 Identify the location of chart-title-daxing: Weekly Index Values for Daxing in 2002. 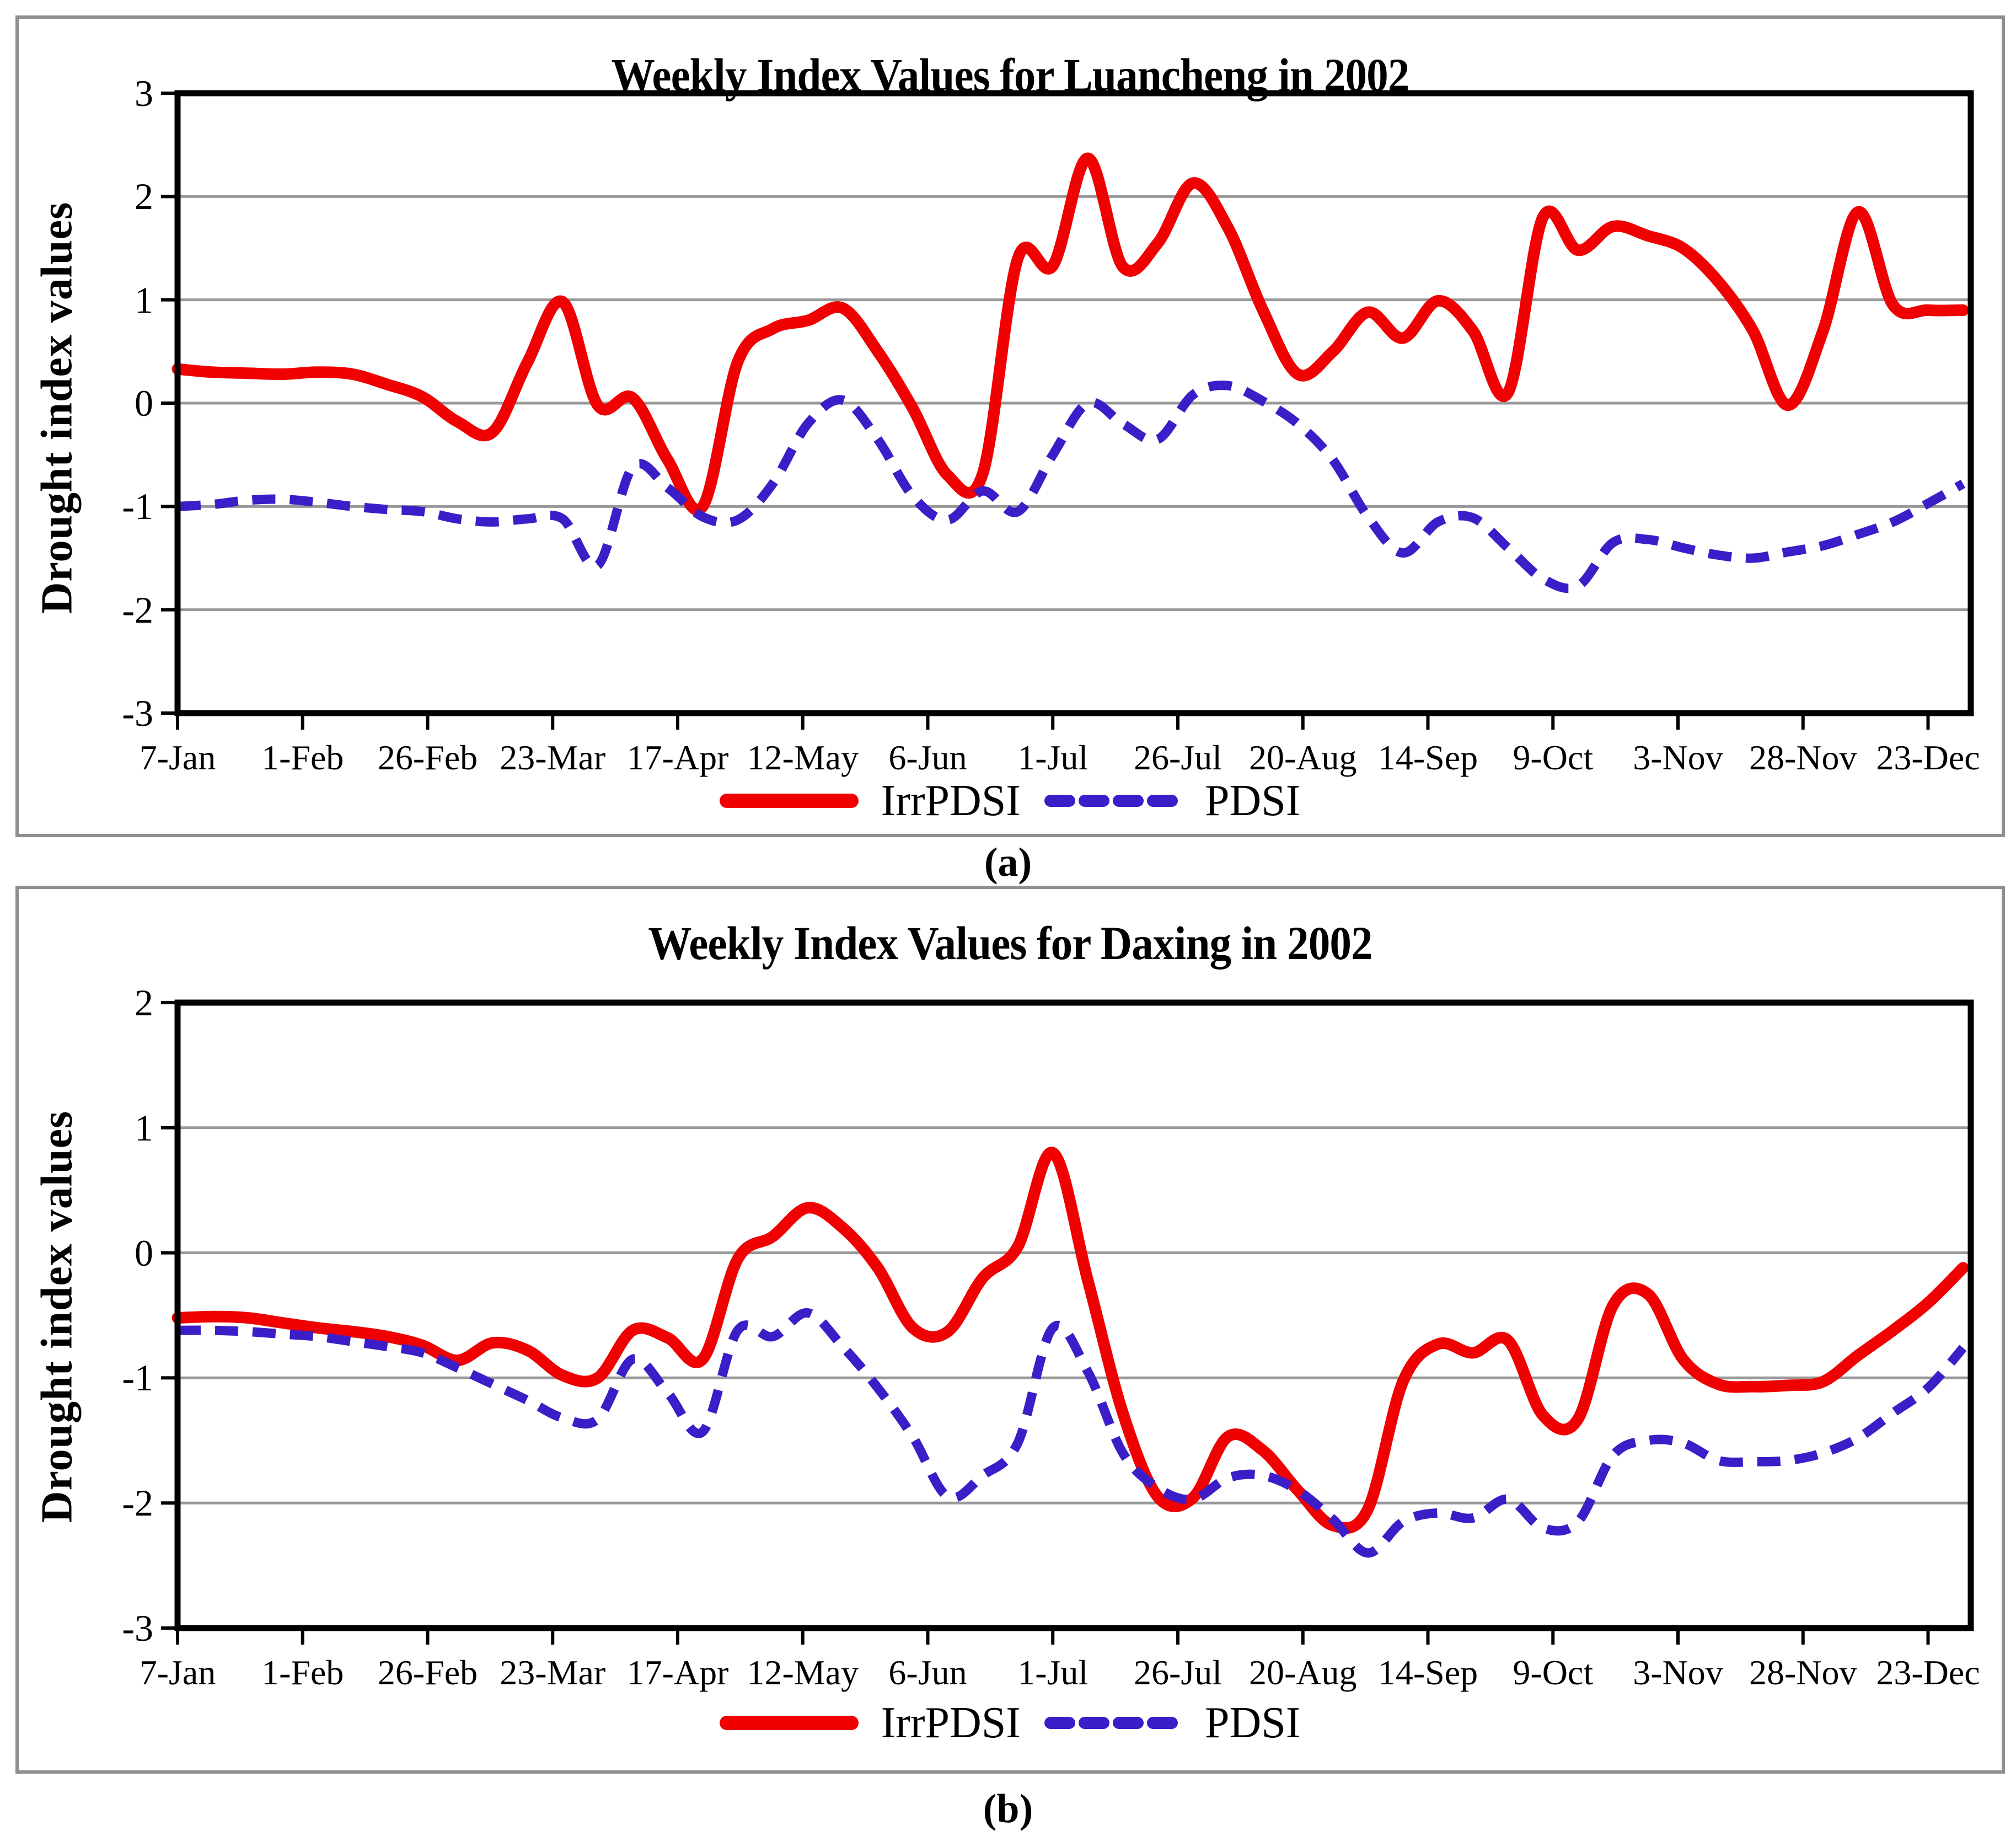
(1010, 943).